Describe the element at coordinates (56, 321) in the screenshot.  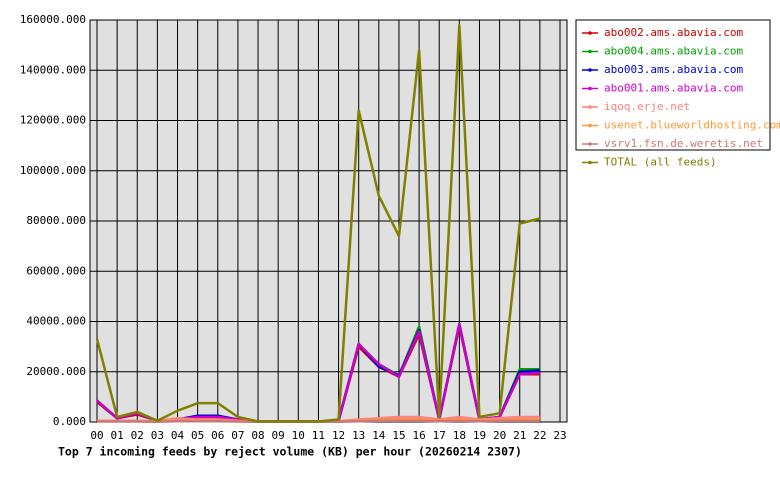
I see `y-tick-label: 40000.000` at that location.